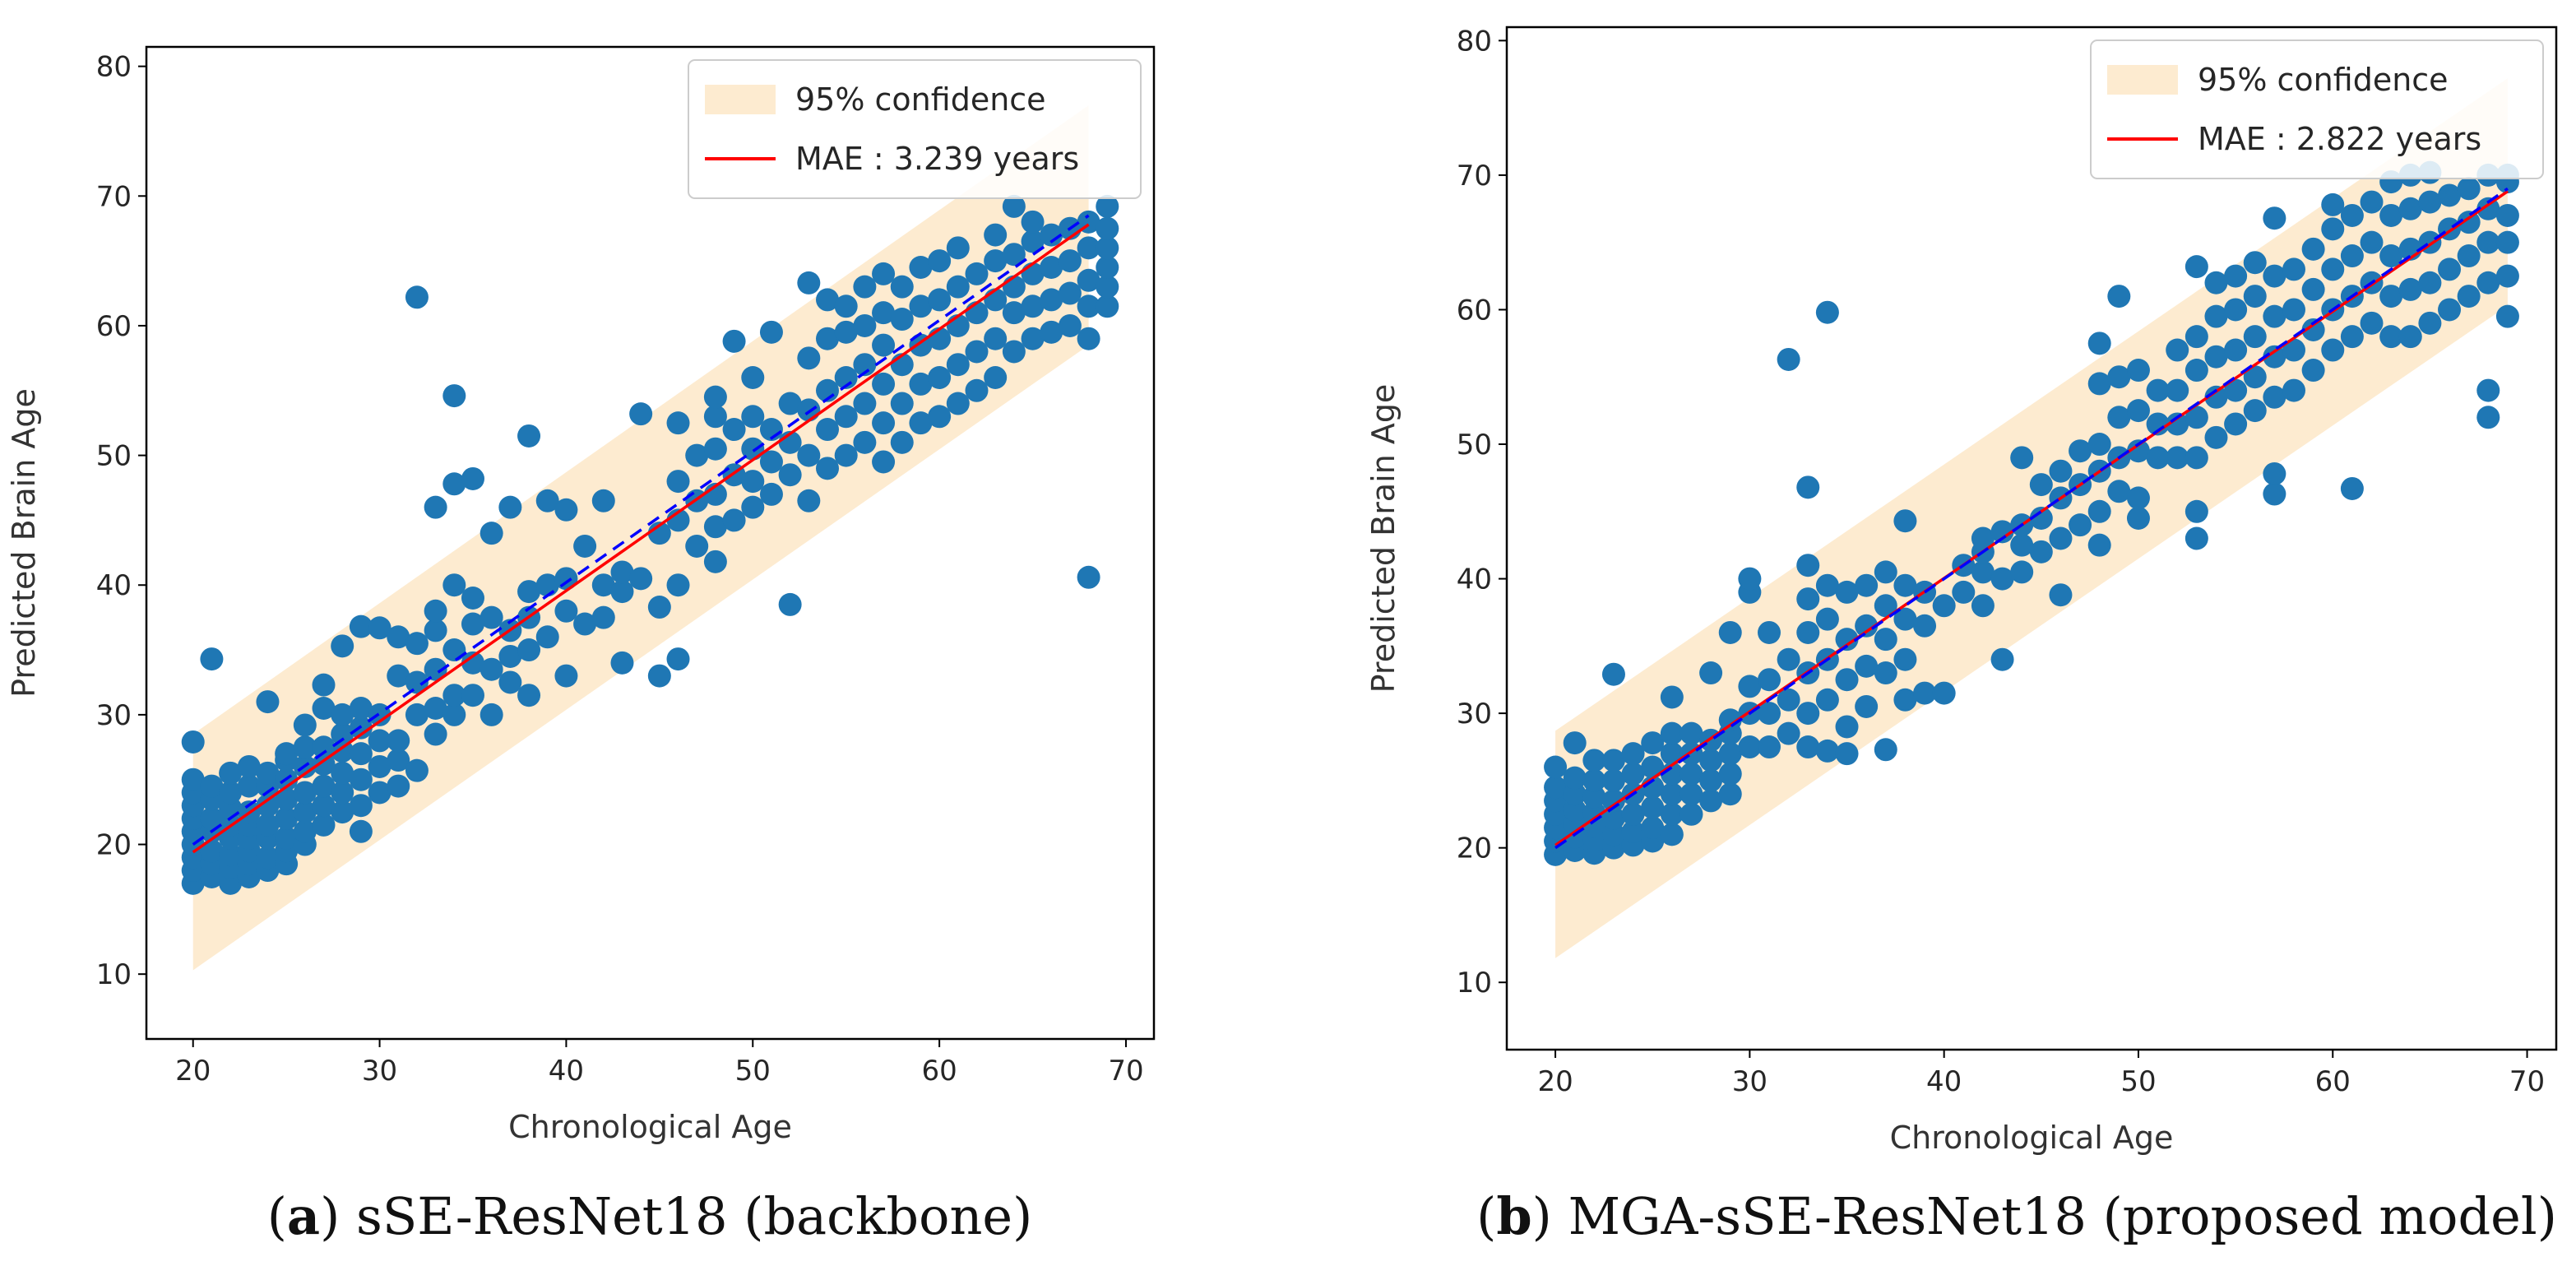 This screenshot has height=1266, width=2576. Describe the element at coordinates (1944, 1081) in the screenshot. I see `x-tick-label: 40` at that location.